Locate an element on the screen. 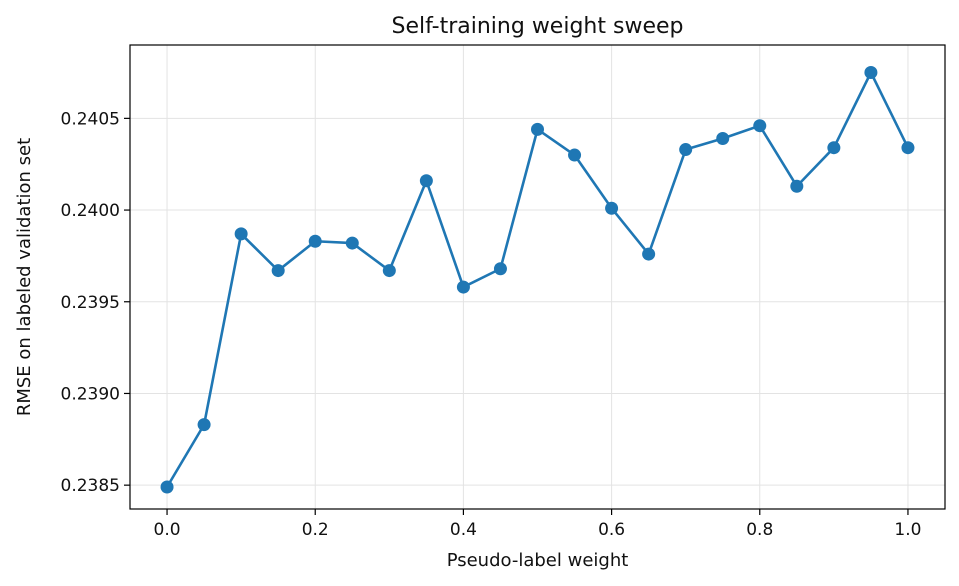 This screenshot has width=959, height=586. y-tick-label: 0.2400 is located at coordinates (90, 211).